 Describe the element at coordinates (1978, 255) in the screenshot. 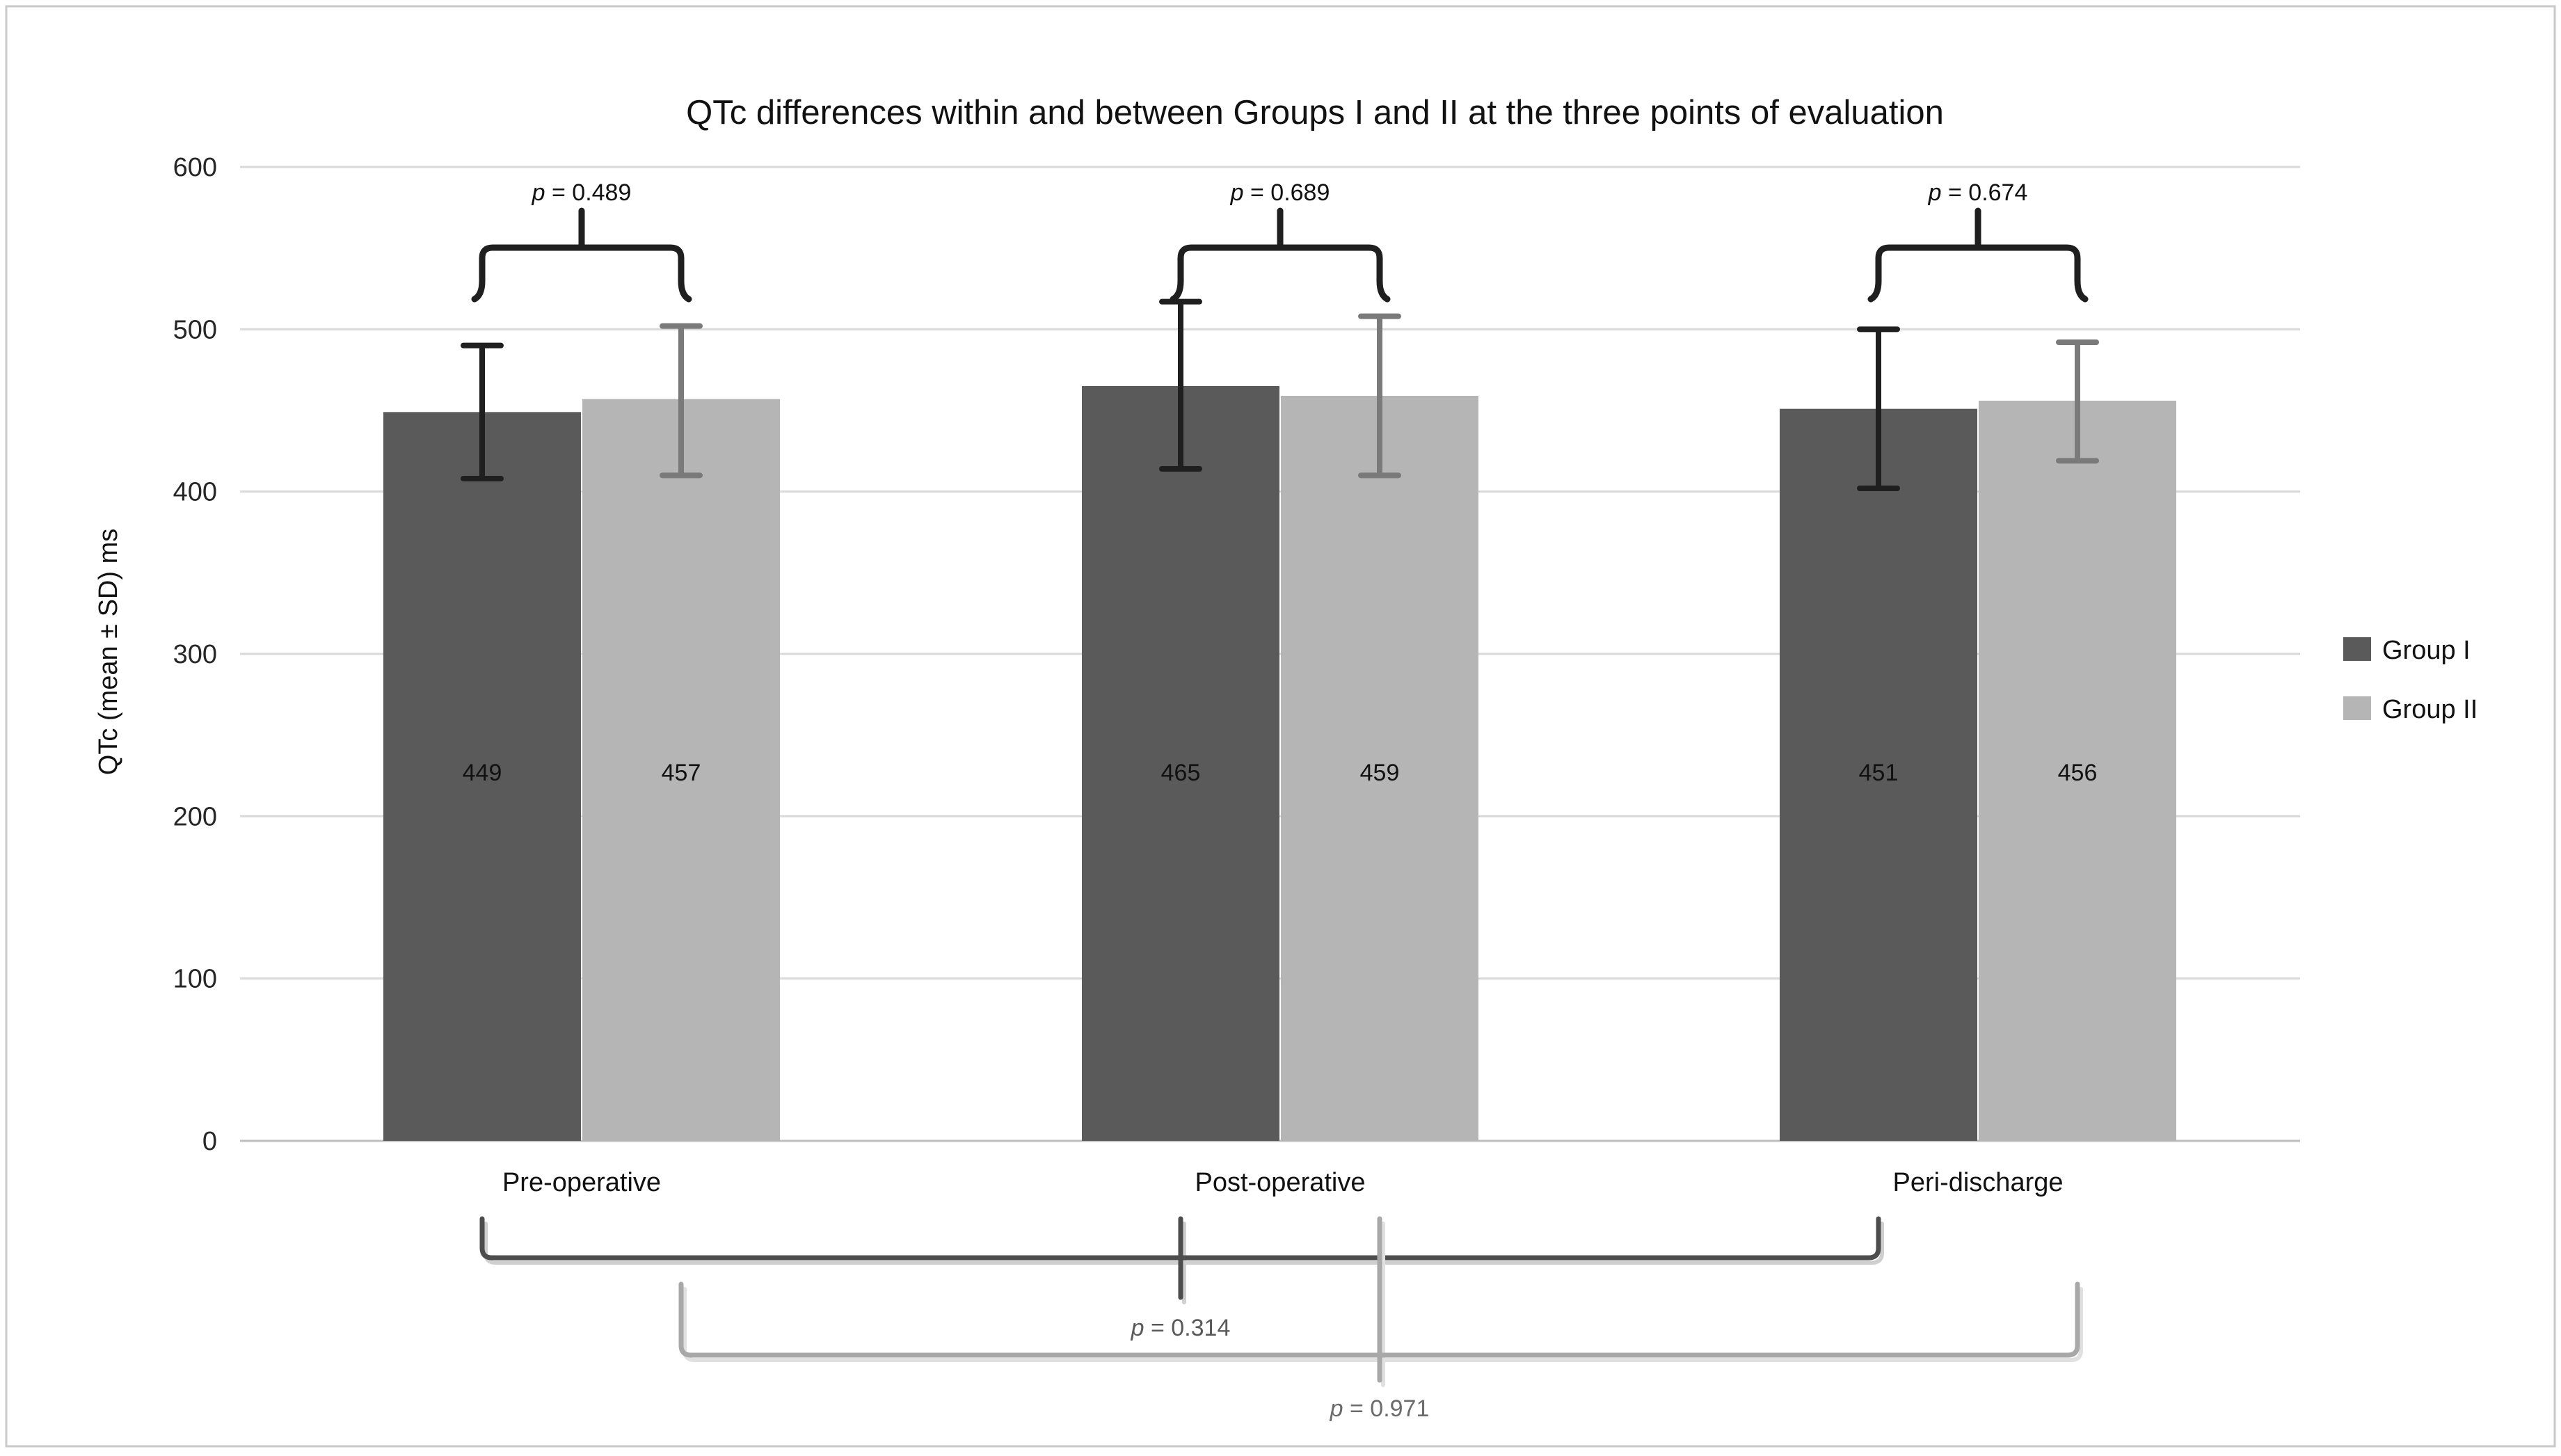

I see `within-bracket-peri-discharge` at that location.